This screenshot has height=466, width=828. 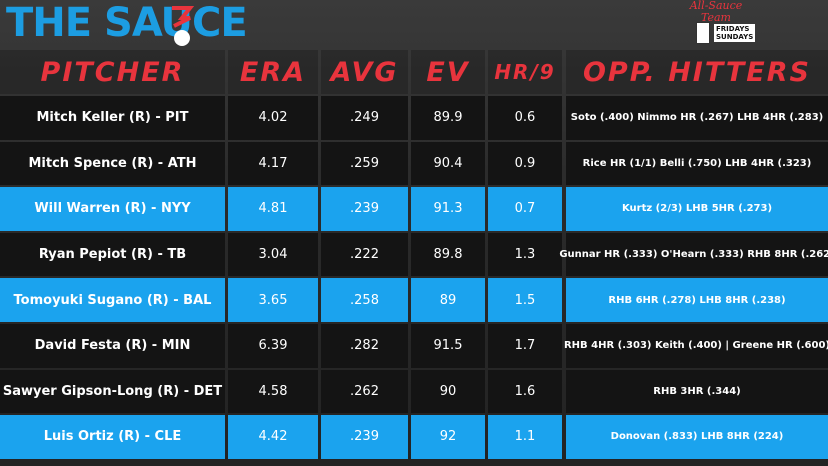 What do you see at coordinates (703, 33) in the screenshot?
I see `league-logo` at bounding box center [703, 33].